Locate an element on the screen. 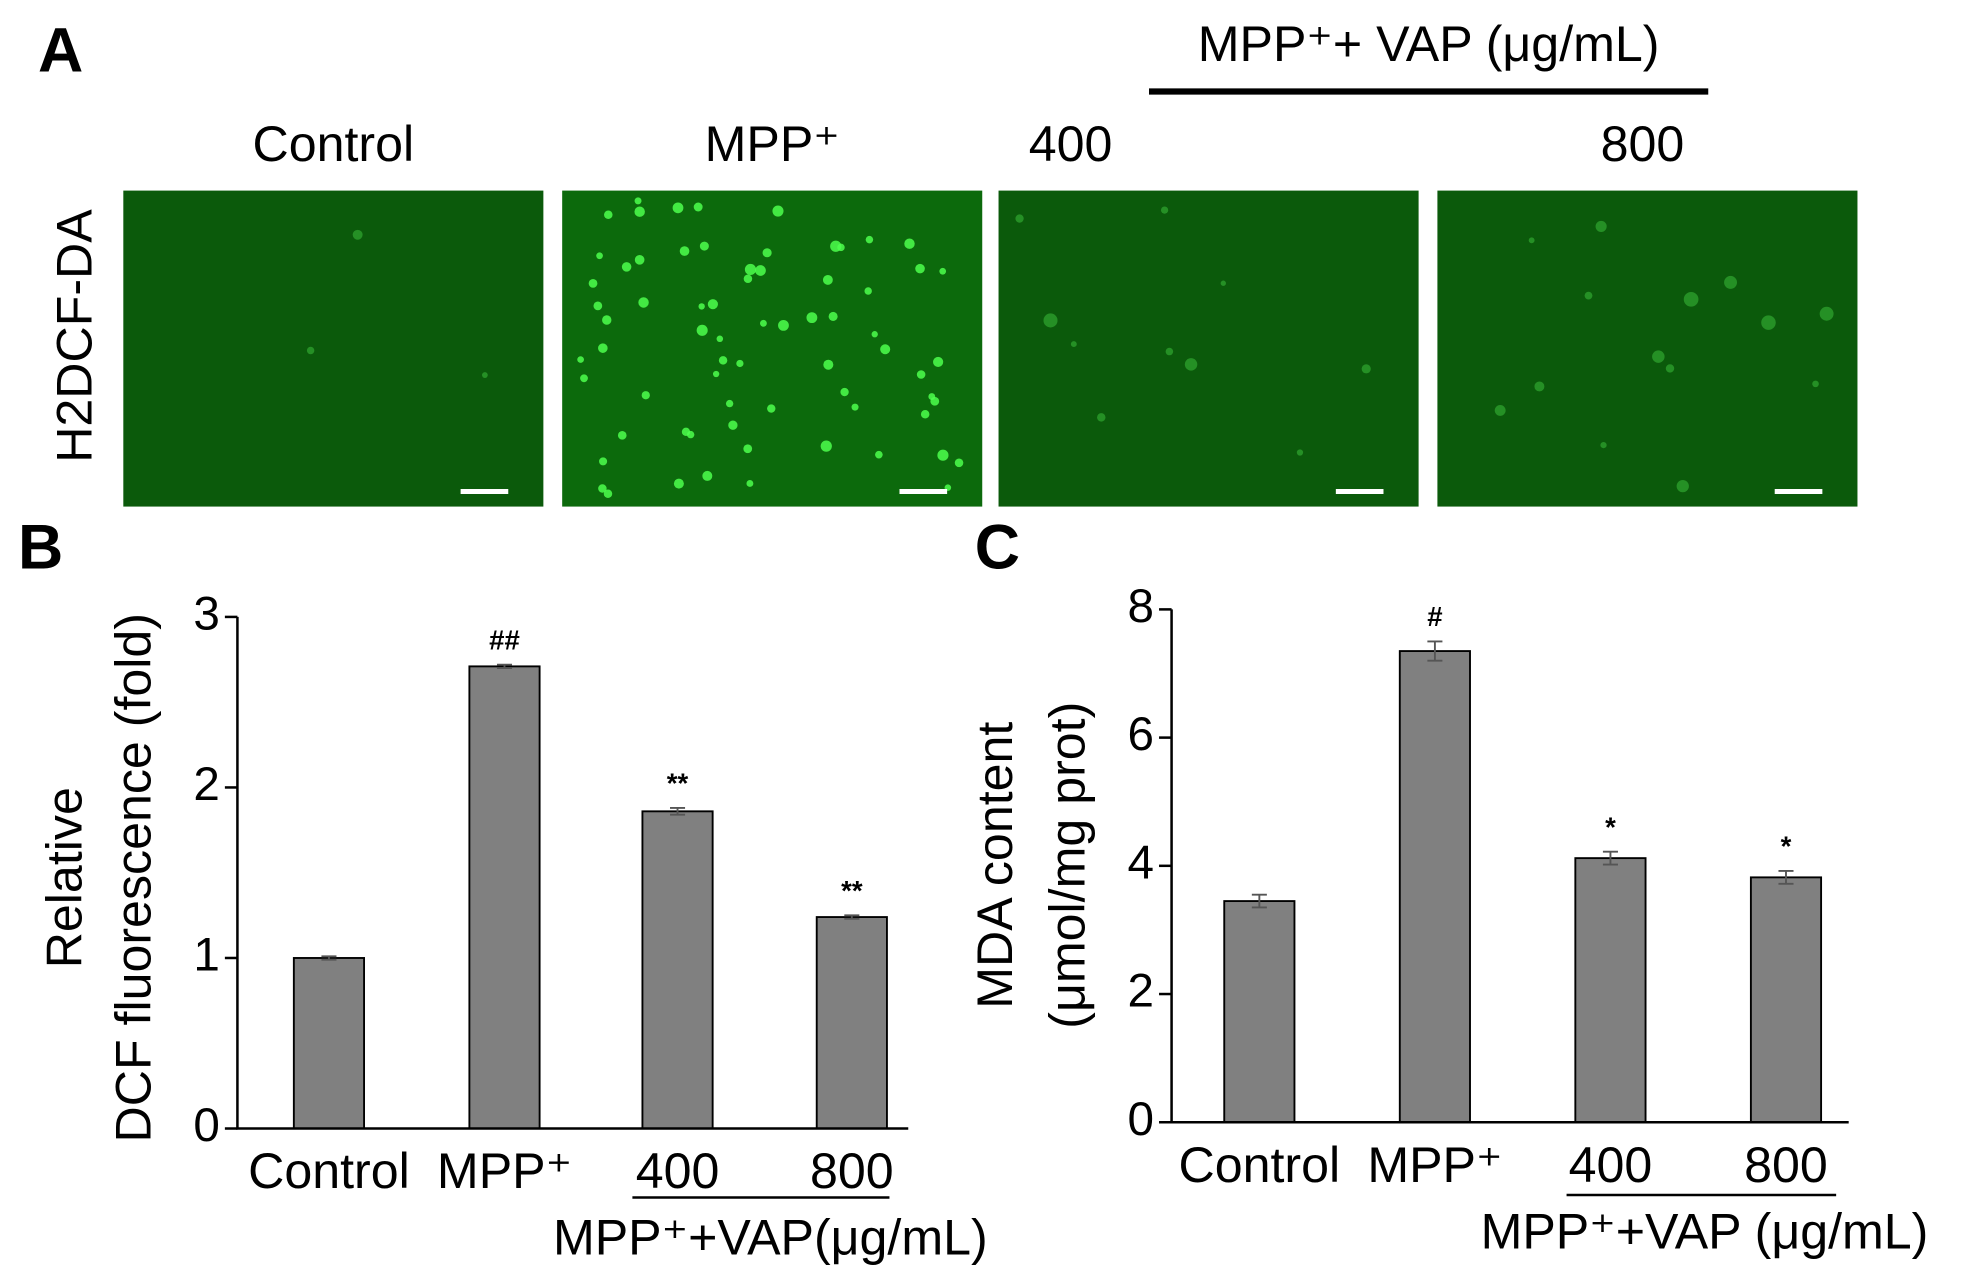 Image resolution: width=1972 pixels, height=1284 pixels. x-tick-label: MPP⁺ is located at coordinates (504, 1171).